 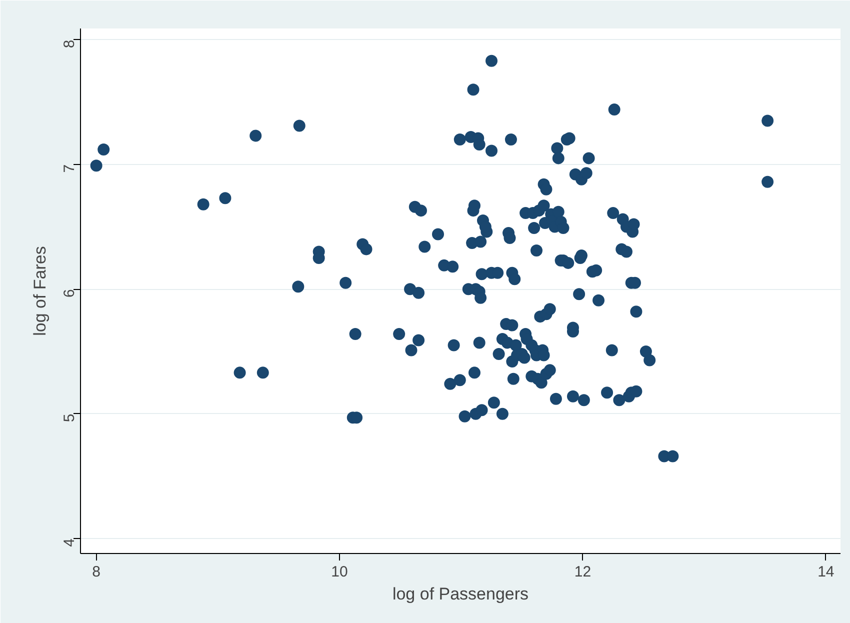 I want to click on x-tick-label: 14, so click(x=826, y=572).